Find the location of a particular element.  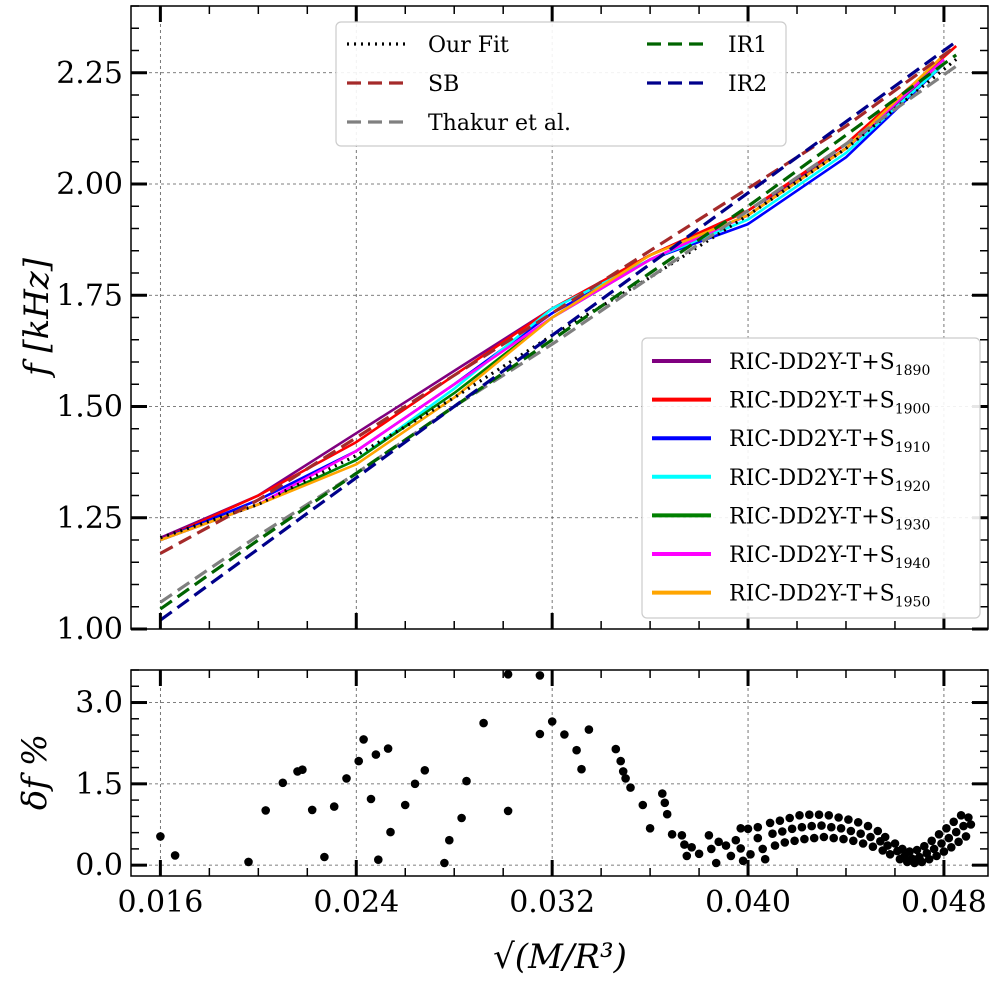

legend-label-thakur: Thakur et al. is located at coordinates (499, 123).